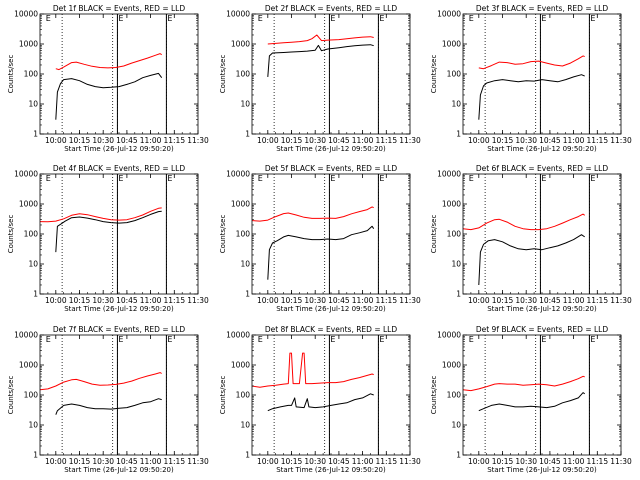 This screenshot has width=640, height=480. I want to click on panel-title: Det 8f BLACK = Events, RED = LLD, so click(331, 329).